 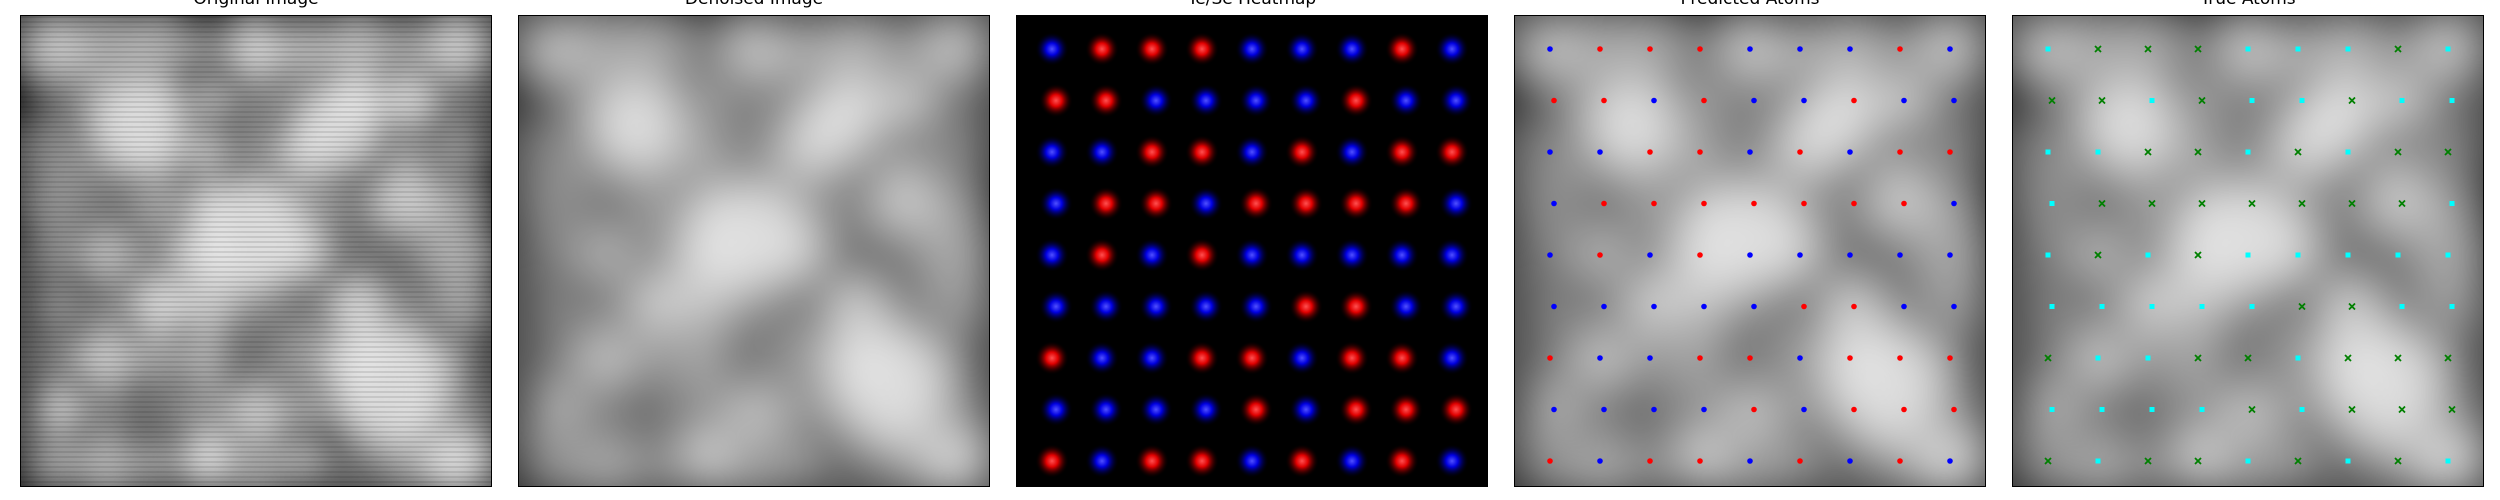 What do you see at coordinates (1750, 4) in the screenshot?
I see `panel-title-predicted: Predicted Atoms` at bounding box center [1750, 4].